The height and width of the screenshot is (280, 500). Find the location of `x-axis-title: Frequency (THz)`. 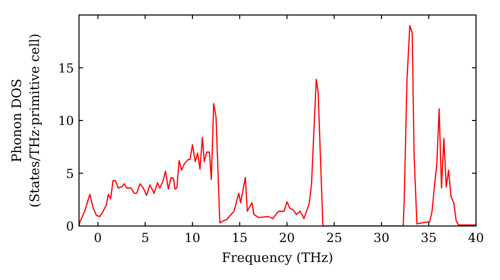

x-axis-title: Frequency (THz) is located at coordinates (278, 258).